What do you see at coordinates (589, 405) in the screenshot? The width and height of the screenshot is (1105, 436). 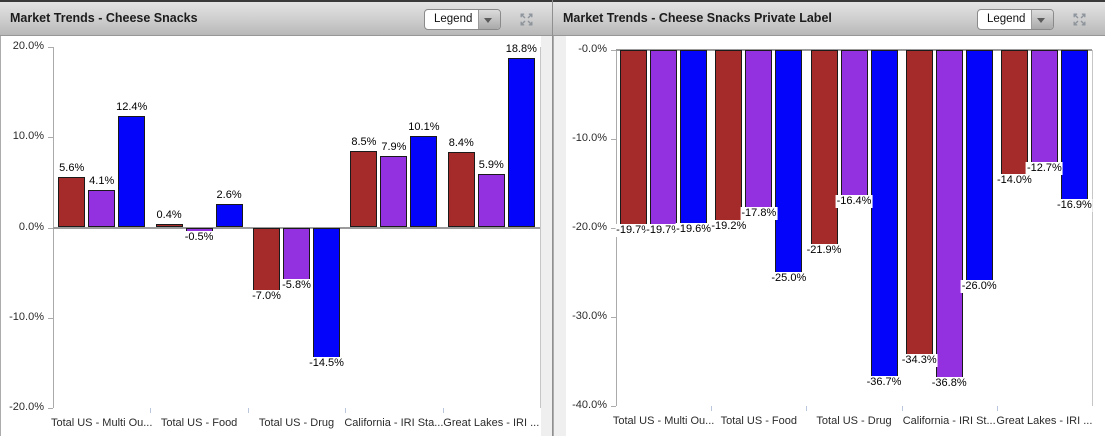 I see `y-axis-label: -40.0%` at bounding box center [589, 405].